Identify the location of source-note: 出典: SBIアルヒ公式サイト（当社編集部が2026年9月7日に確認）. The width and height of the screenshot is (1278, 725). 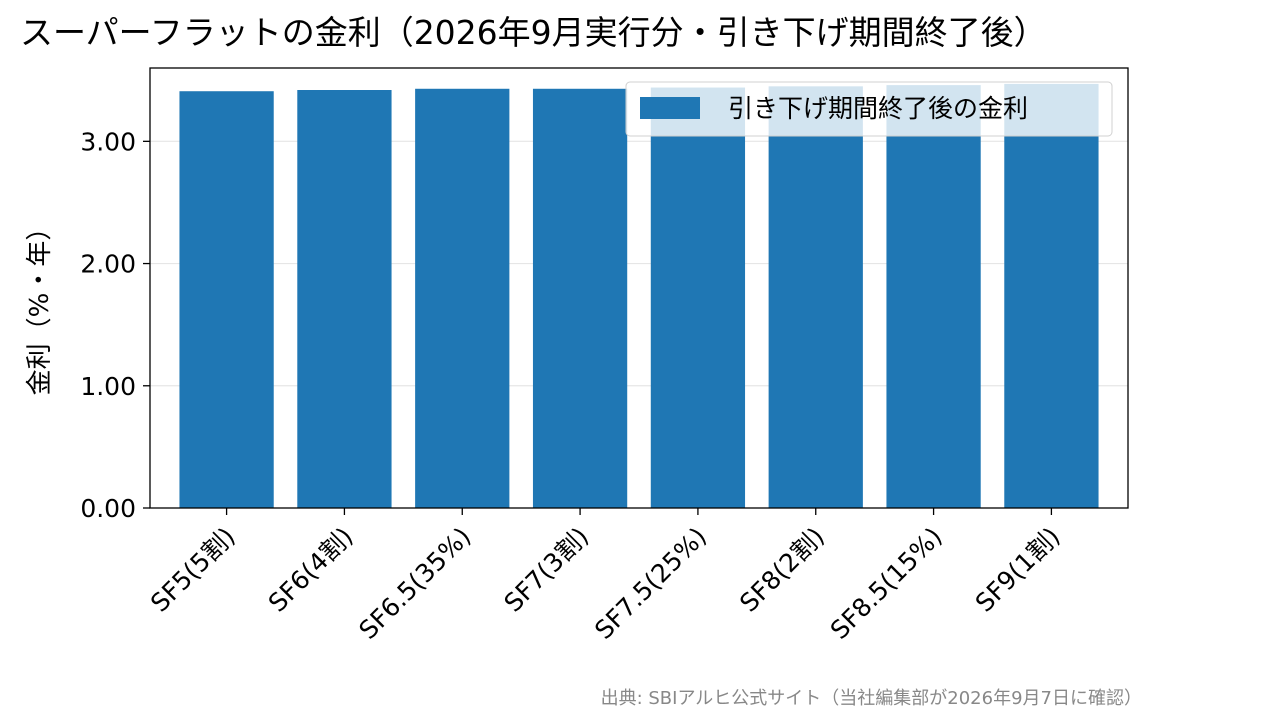
(871, 698).